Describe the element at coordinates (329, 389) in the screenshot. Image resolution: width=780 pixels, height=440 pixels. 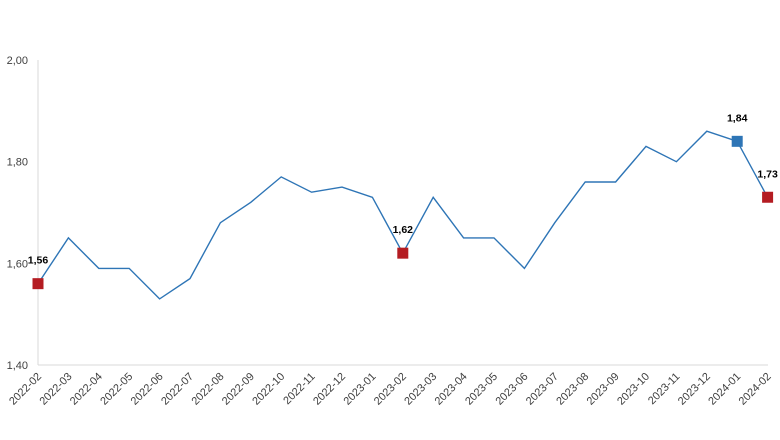
I see `x-tick-label: 2022-12` at that location.